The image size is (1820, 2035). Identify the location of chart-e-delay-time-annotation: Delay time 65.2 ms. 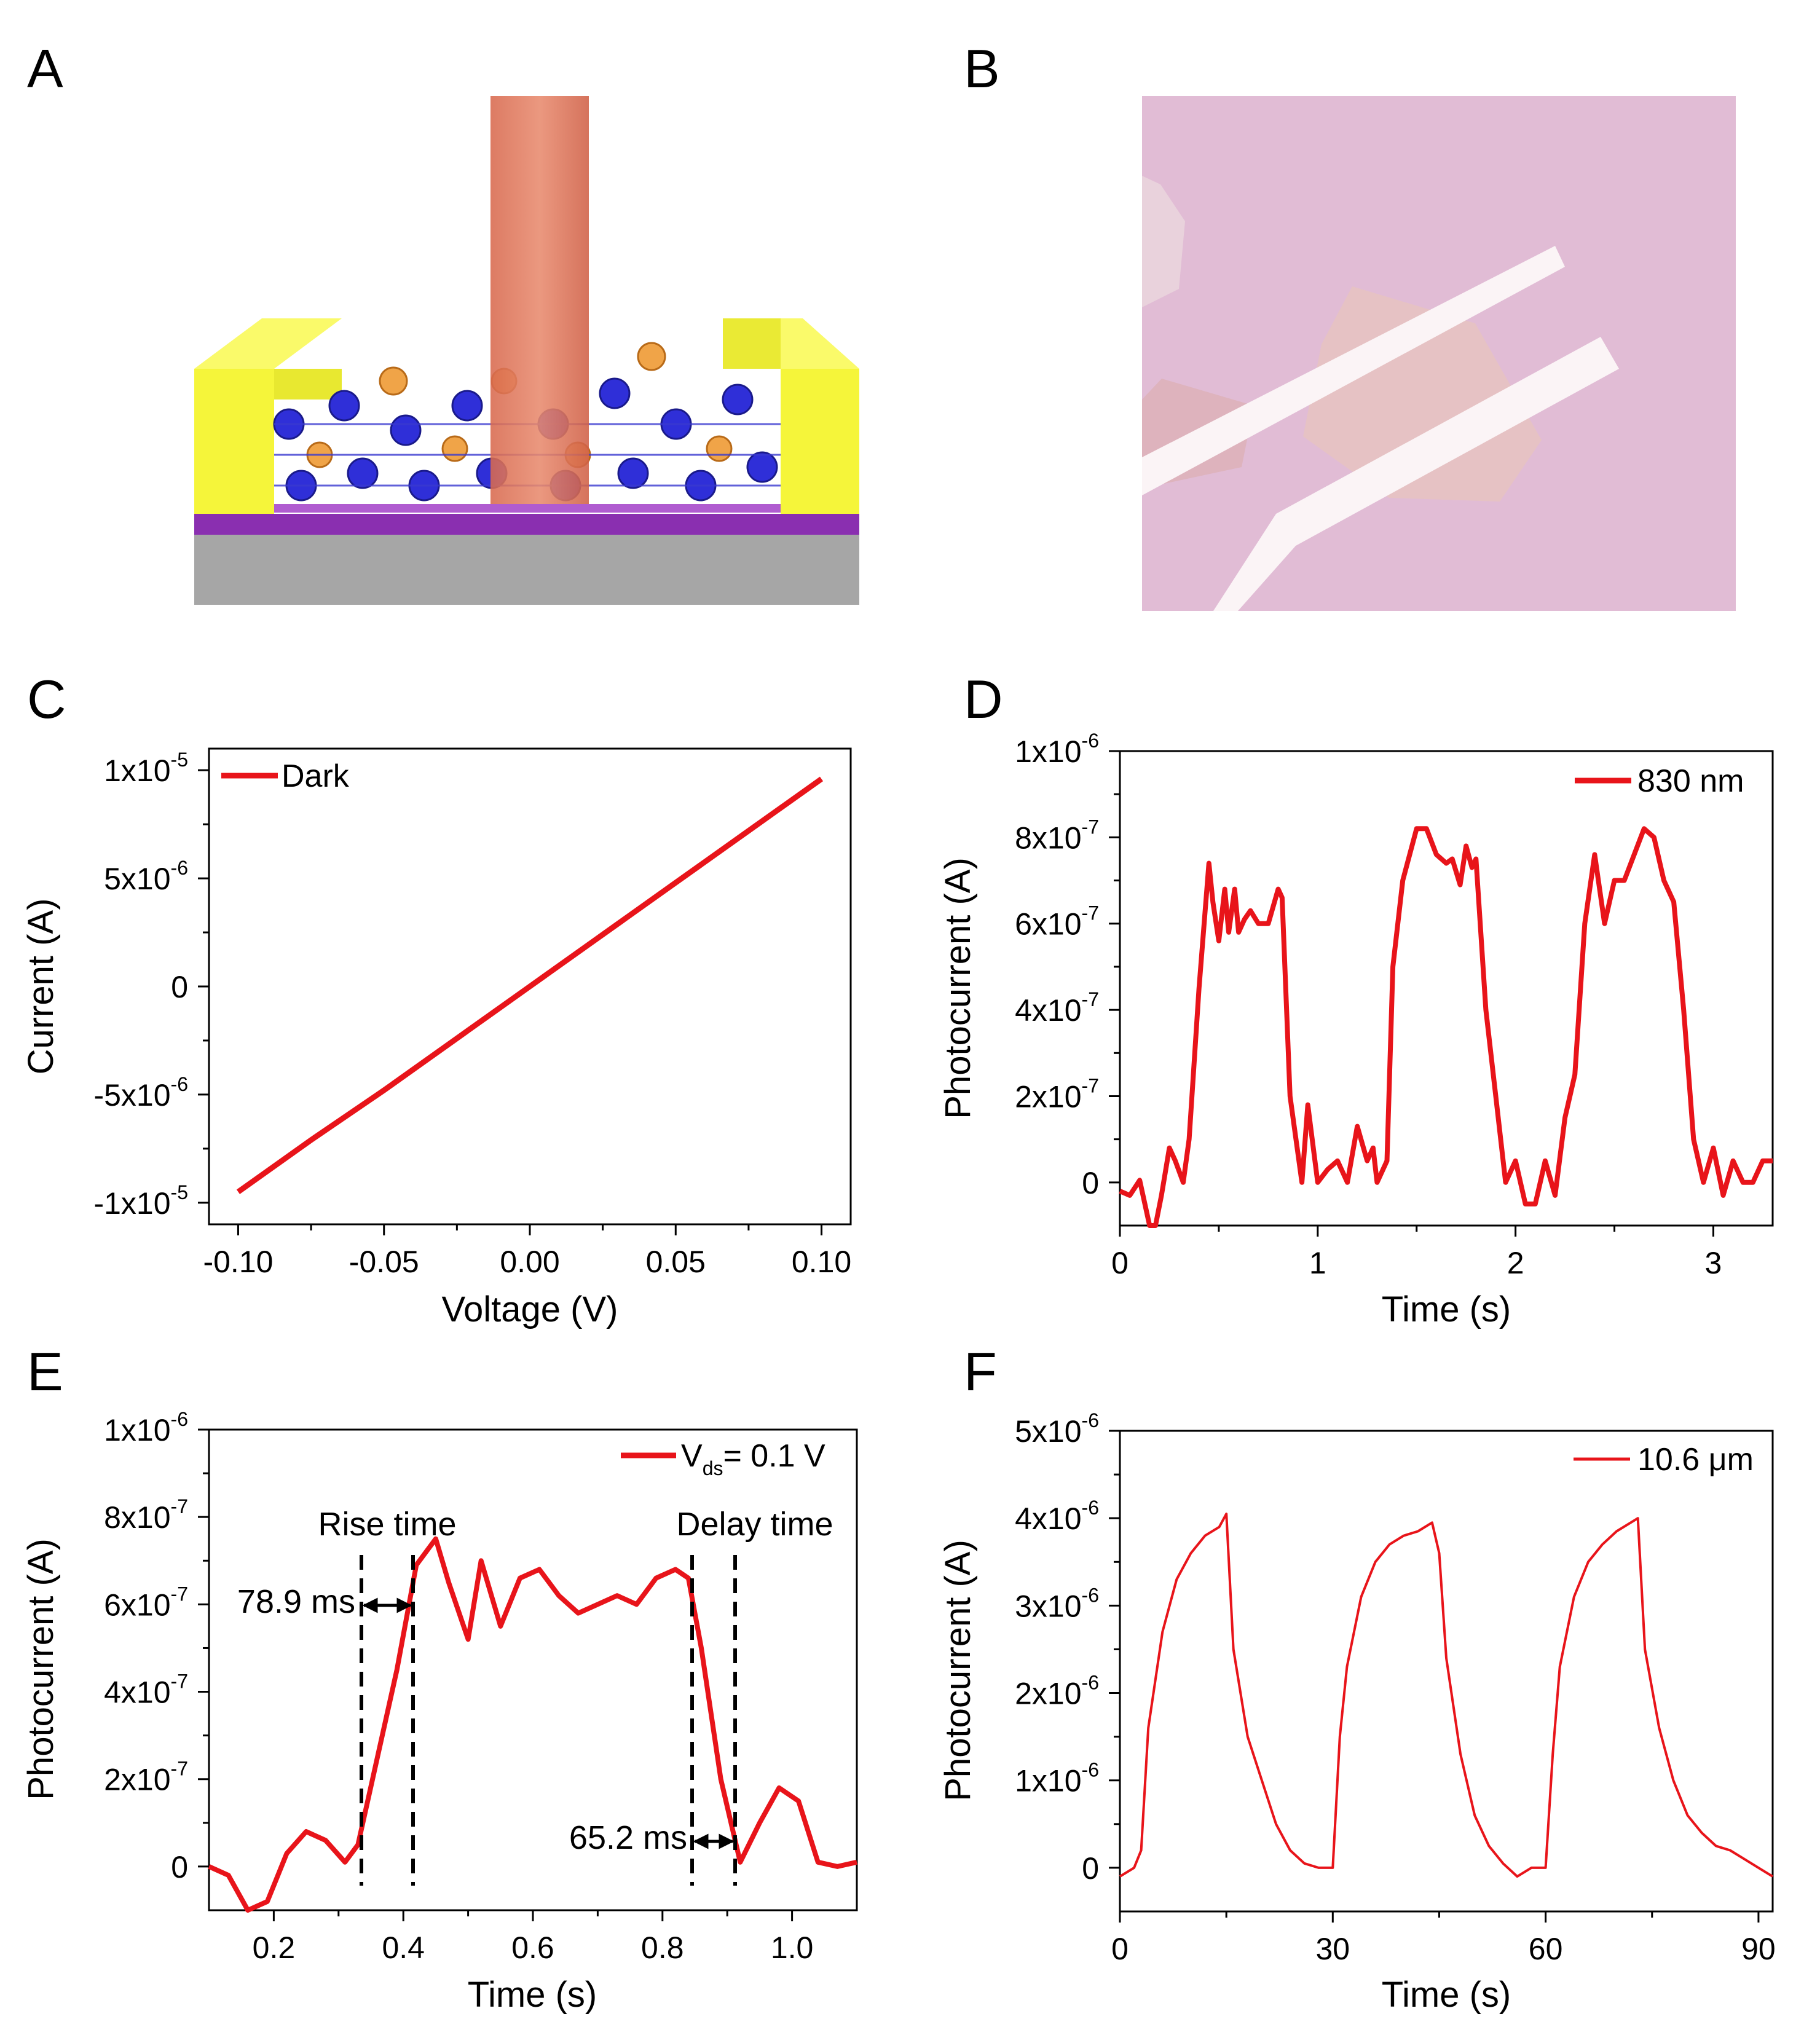
(701, 1696).